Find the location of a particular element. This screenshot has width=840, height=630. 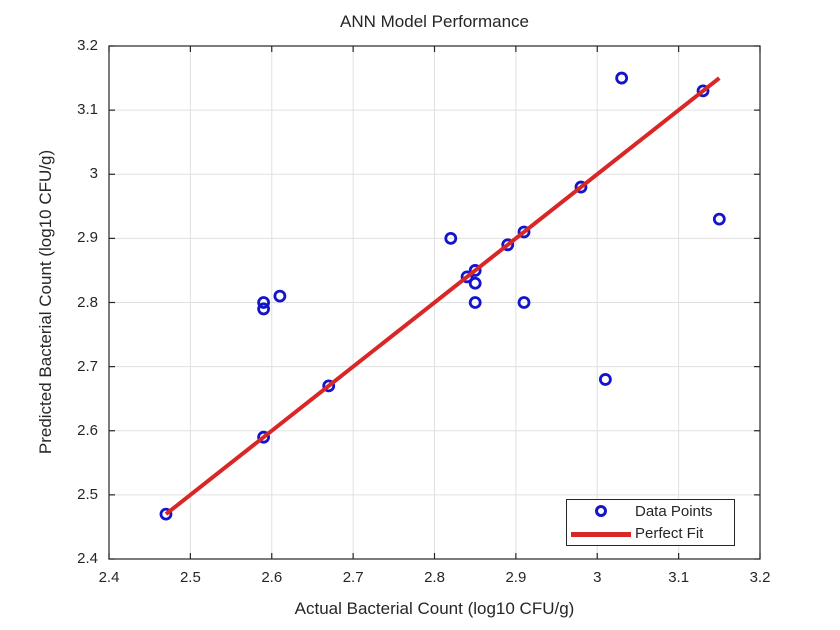

x-tick-label: 2.5 is located at coordinates (190, 577).